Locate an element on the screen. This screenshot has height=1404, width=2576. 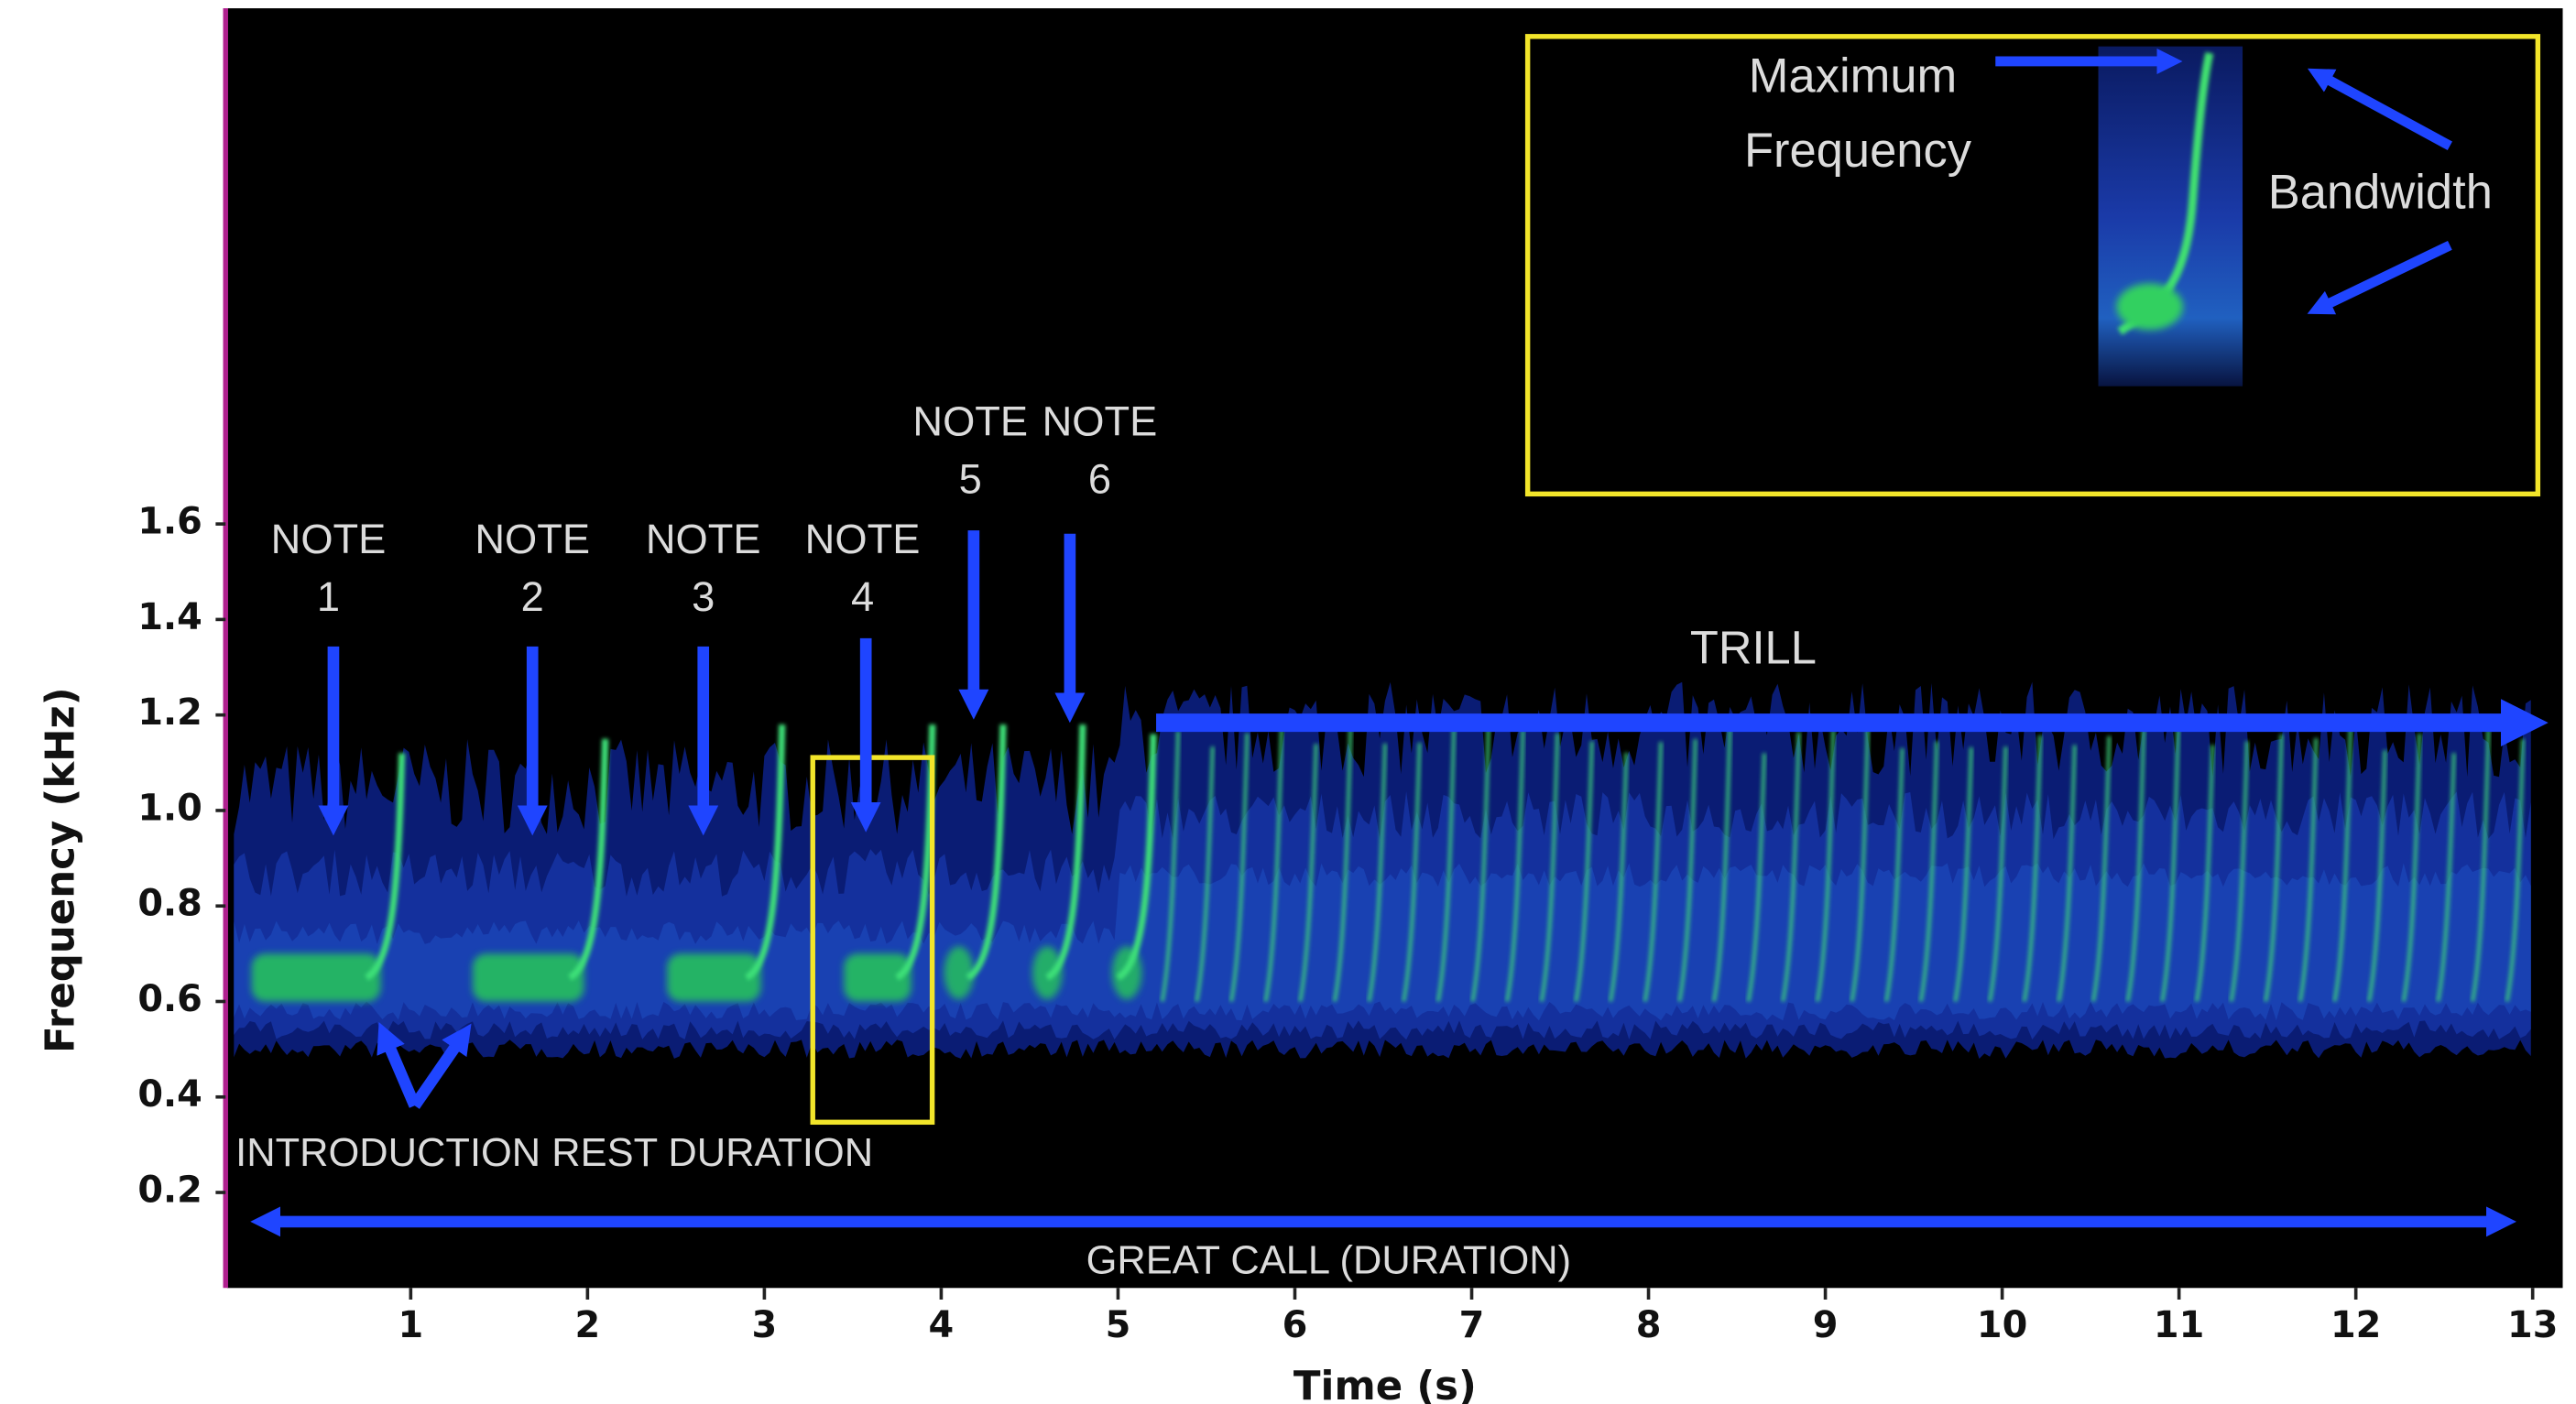
x-tick-label: 2 is located at coordinates (588, 1325).